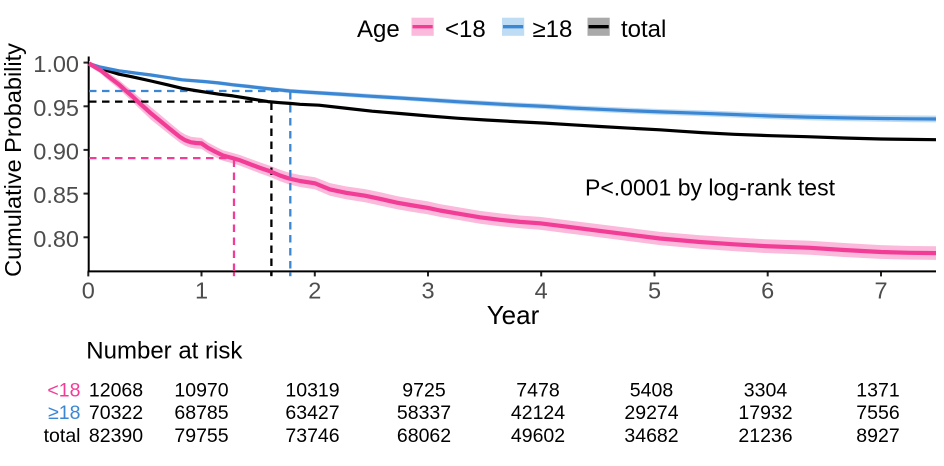 This screenshot has height=466, width=944. I want to click on svg-text: 68785, so click(201, 413).